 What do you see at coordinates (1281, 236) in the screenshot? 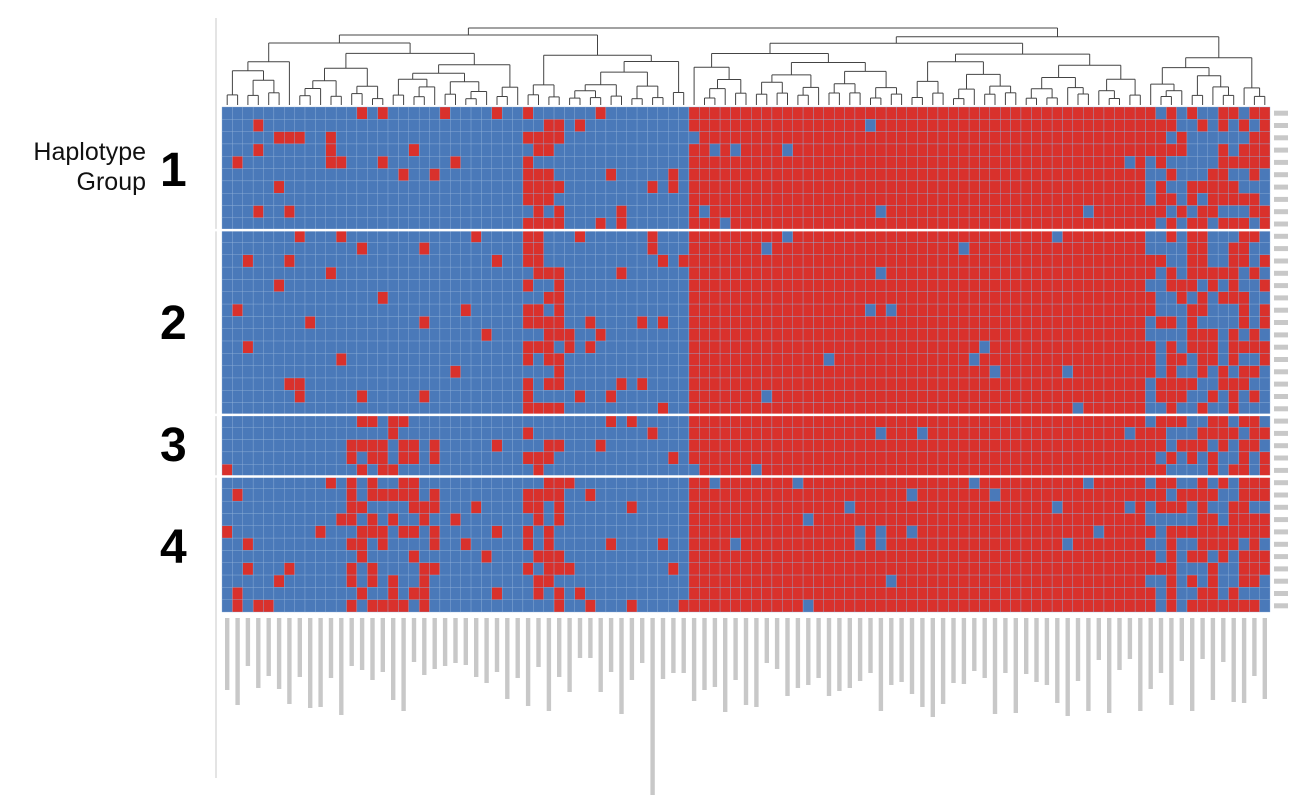
I see `row-label-mark` at bounding box center [1281, 236].